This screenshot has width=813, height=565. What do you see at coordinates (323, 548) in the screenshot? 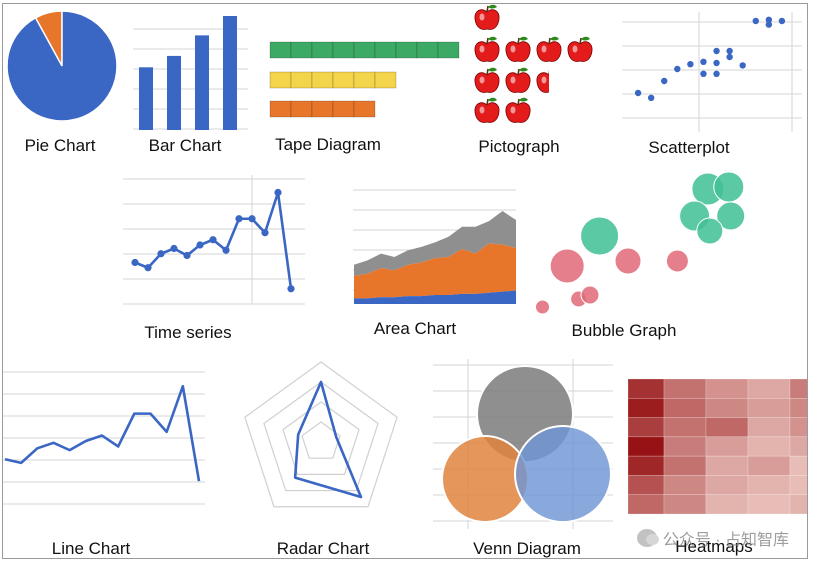
I see `radar-chart-caption: Radar Chart` at bounding box center [323, 548].